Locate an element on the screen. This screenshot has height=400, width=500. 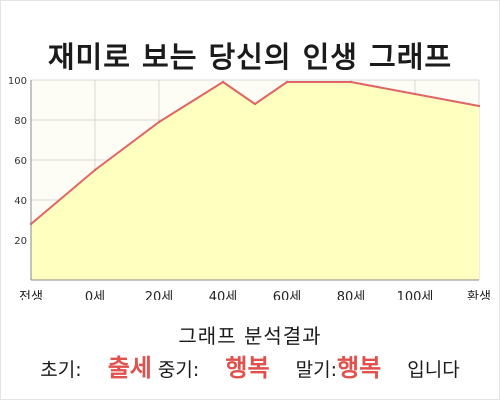
late-value: 행복 is located at coordinates (359, 368).